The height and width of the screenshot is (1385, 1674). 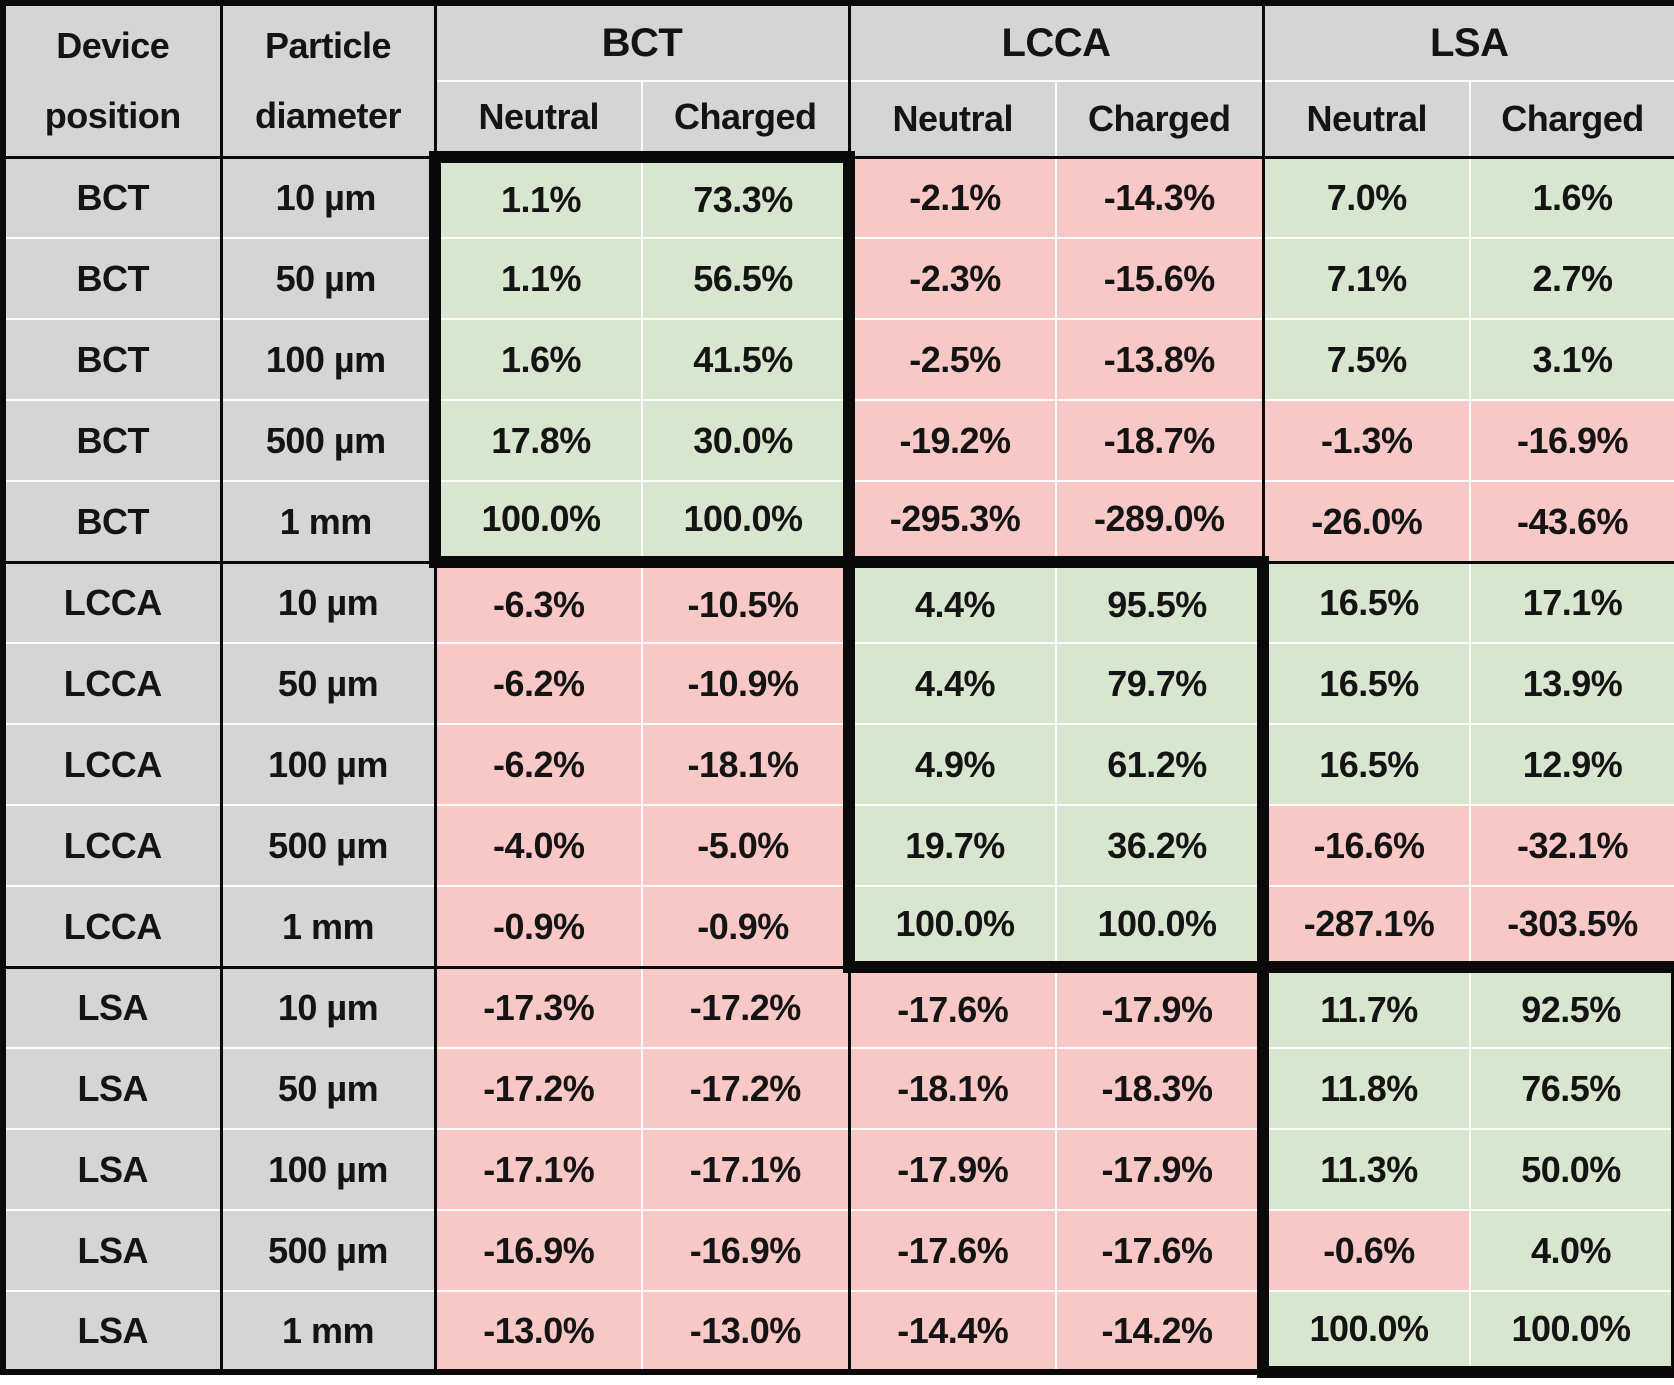 I want to click on value-cell: -4.0%, so click(x=538, y=845).